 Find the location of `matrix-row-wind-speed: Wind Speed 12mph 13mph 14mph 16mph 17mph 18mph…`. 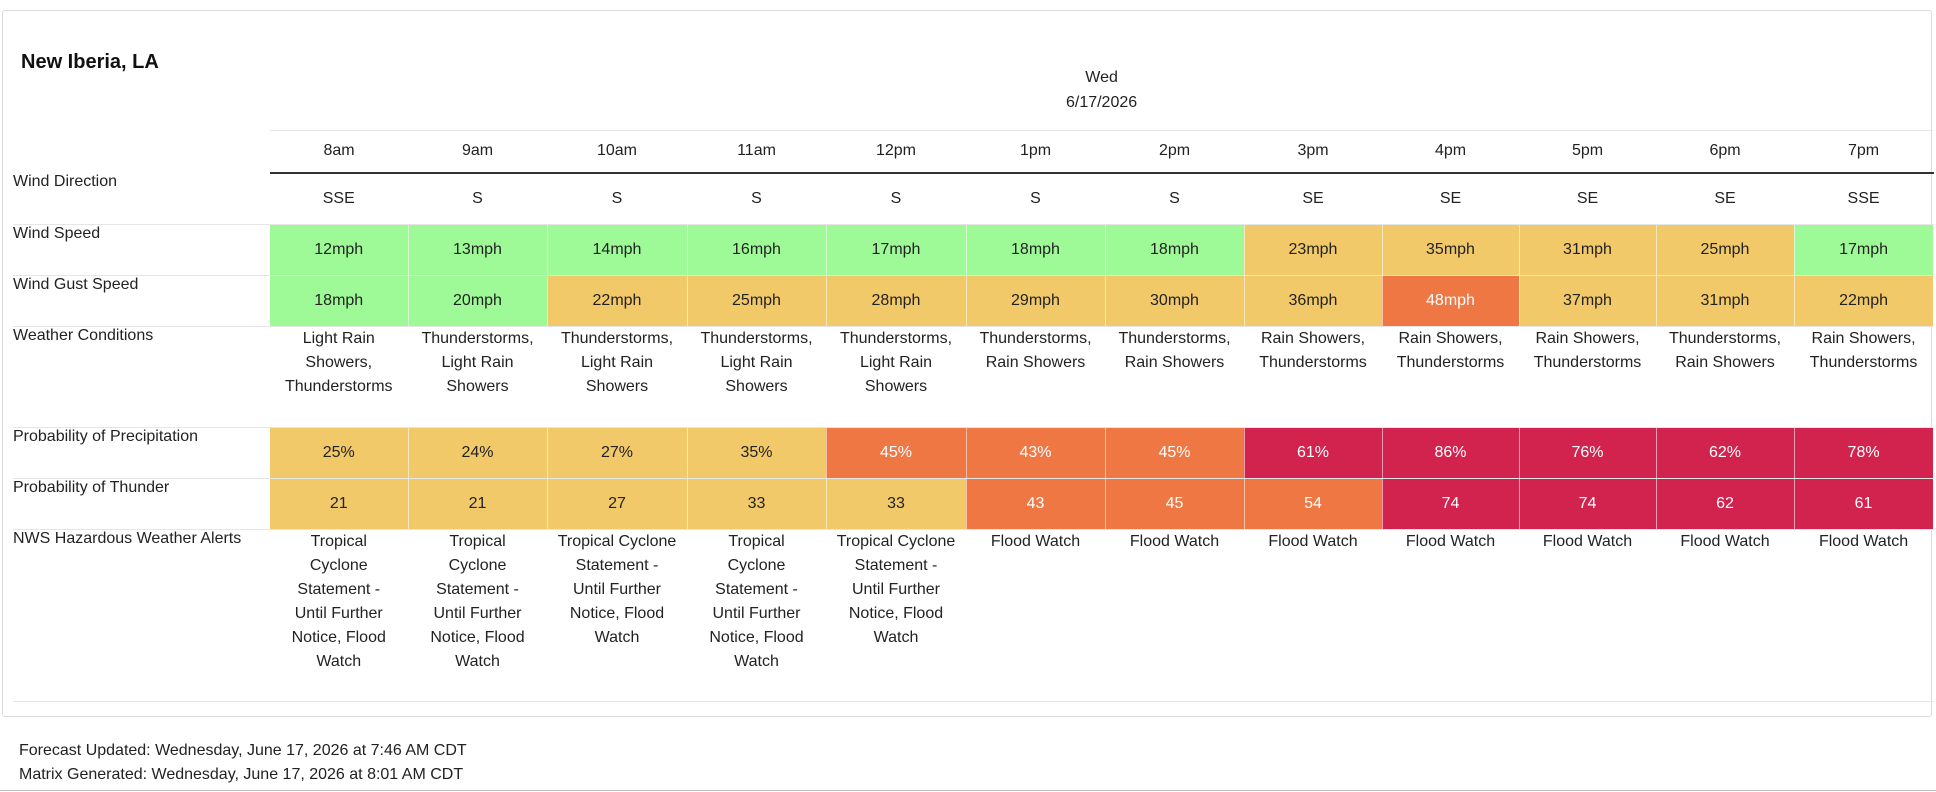

matrix-row-wind-speed: Wind Speed 12mph 13mph 14mph 16mph 17mph 18mph… is located at coordinates (973, 250).